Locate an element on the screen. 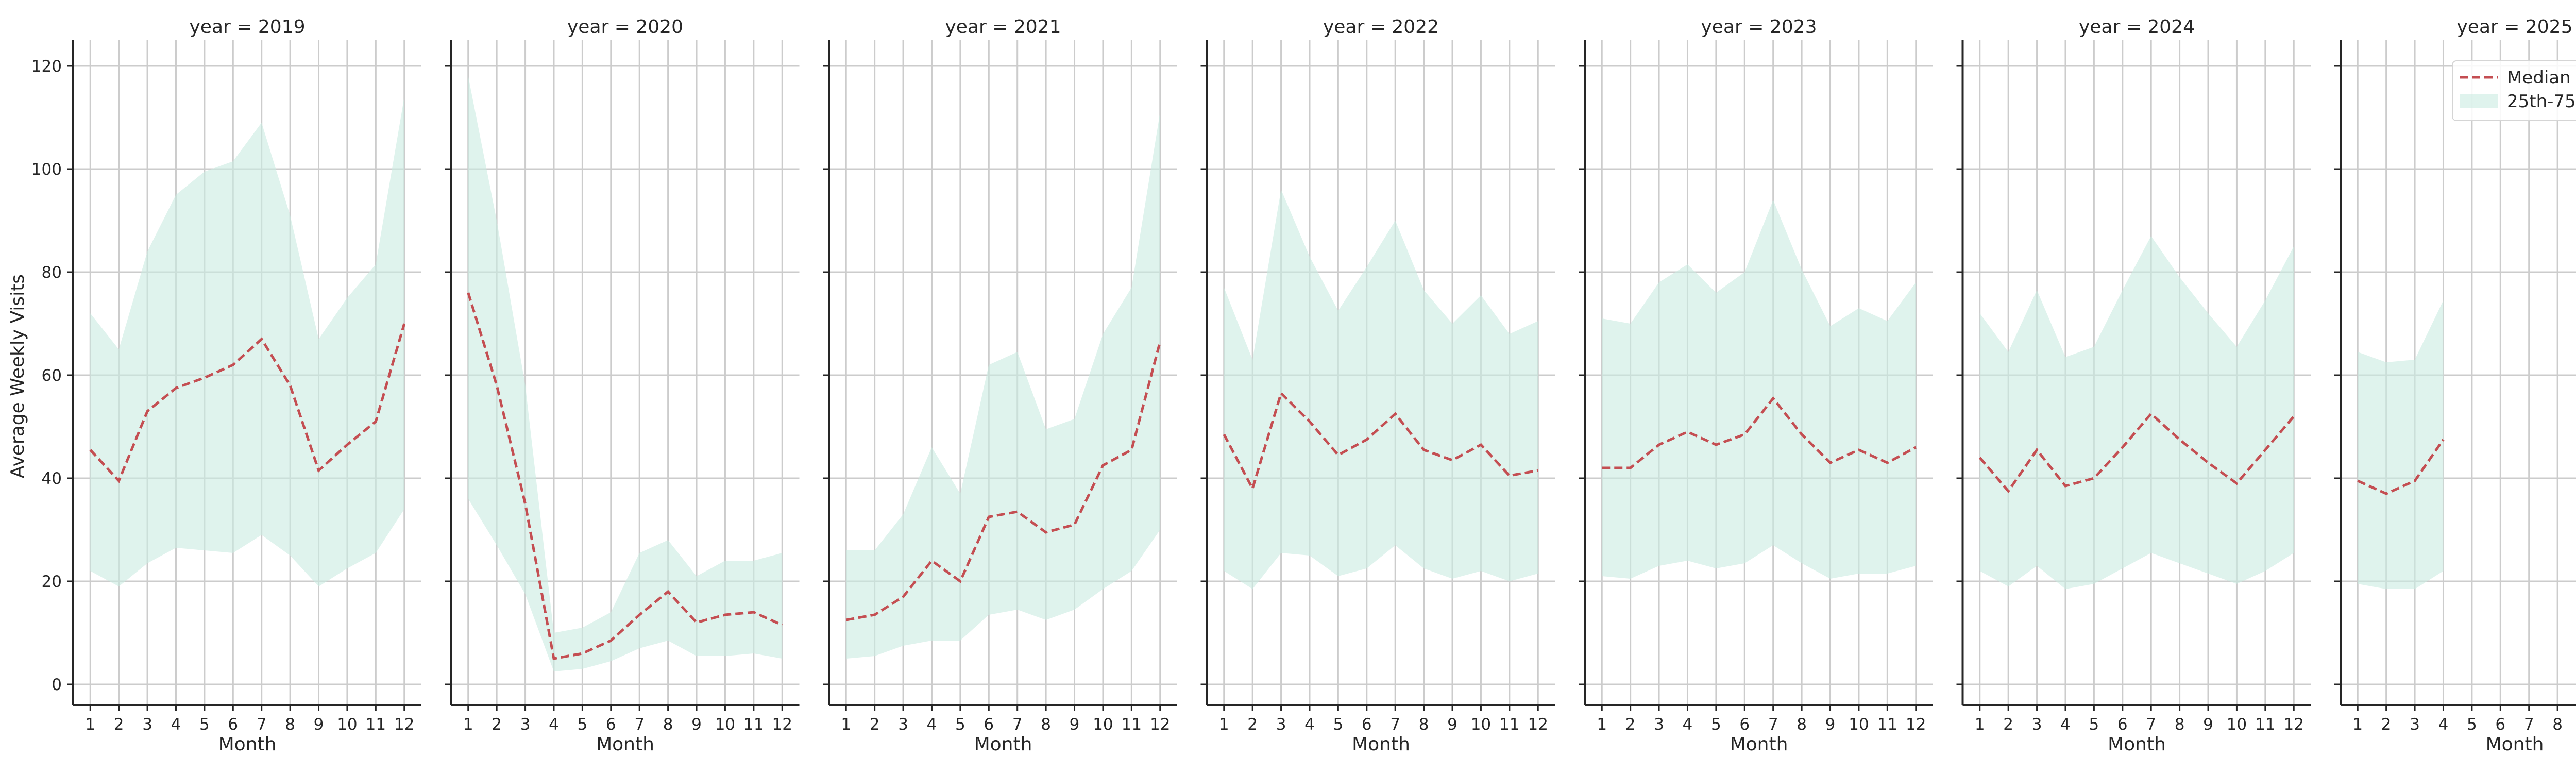 This screenshot has height=773, width=2576. legend-band-swatch is located at coordinates (2479, 101).